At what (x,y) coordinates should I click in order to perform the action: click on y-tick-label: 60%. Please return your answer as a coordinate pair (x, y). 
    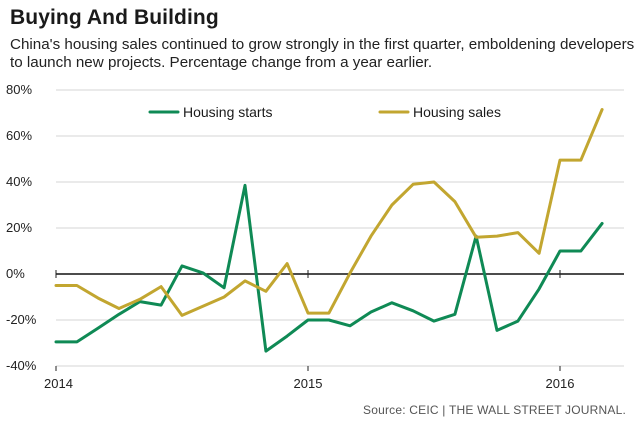
    Looking at the image, I should click on (19, 135).